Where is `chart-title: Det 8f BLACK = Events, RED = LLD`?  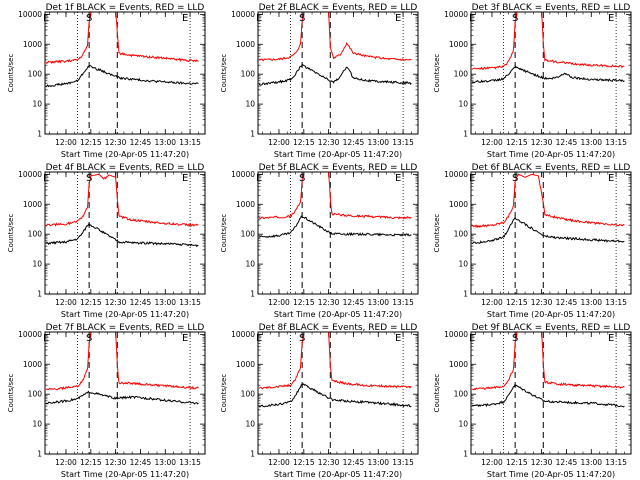
chart-title: Det 8f BLACK = Events, RED = LLD is located at coordinates (338, 328).